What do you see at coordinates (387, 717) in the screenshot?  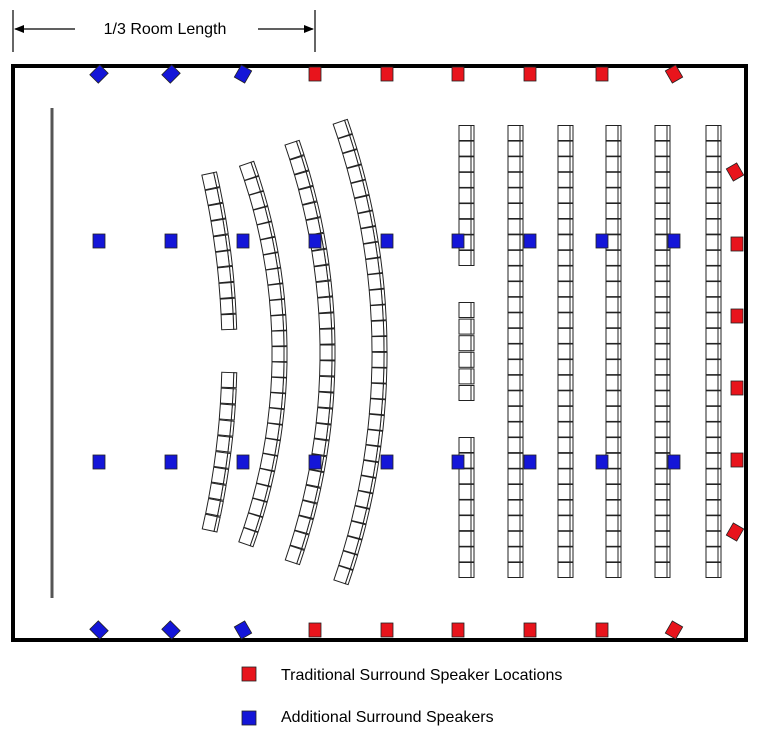 I see `legend-label-additional: Additional Surround Speakers` at bounding box center [387, 717].